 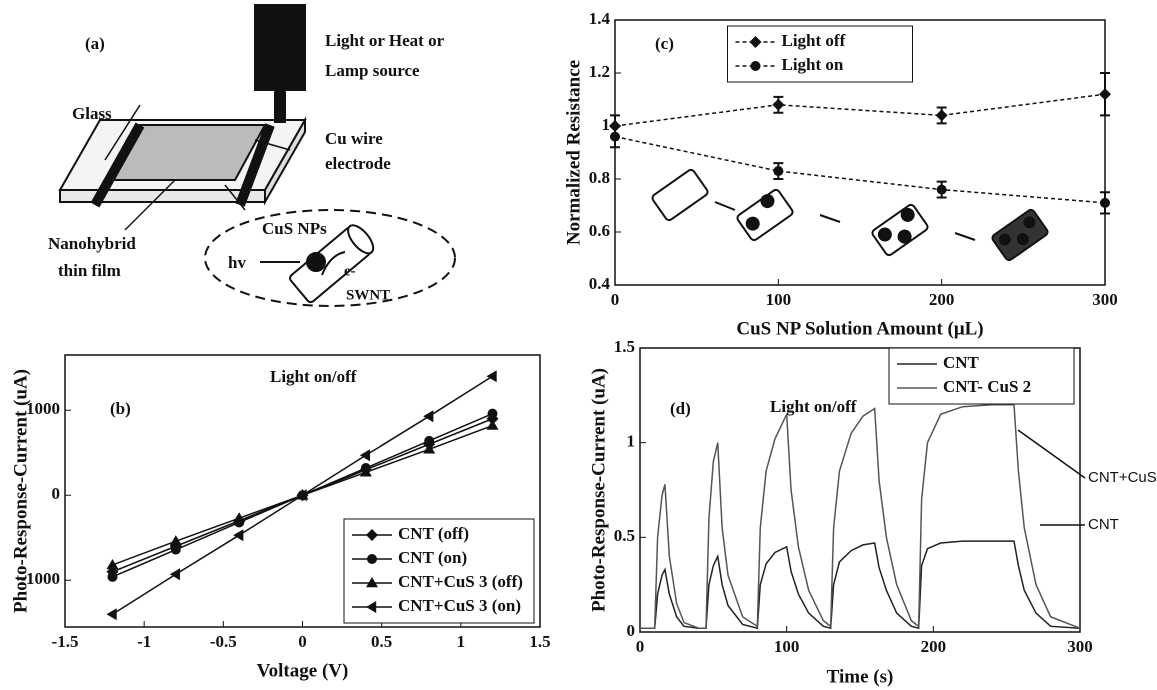 What do you see at coordinates (144, 641) in the screenshot?
I see `x-tick-label: -1` at bounding box center [144, 641].